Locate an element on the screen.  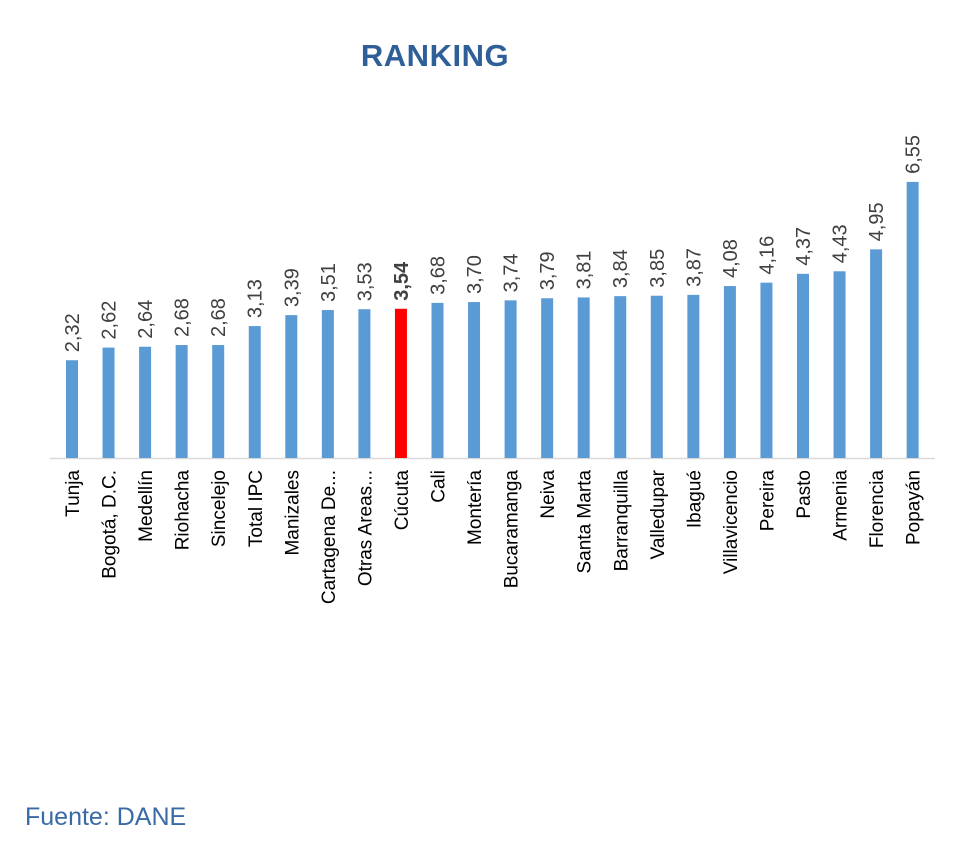
x-tick-label: Armenia is located at coordinates (841, 505).